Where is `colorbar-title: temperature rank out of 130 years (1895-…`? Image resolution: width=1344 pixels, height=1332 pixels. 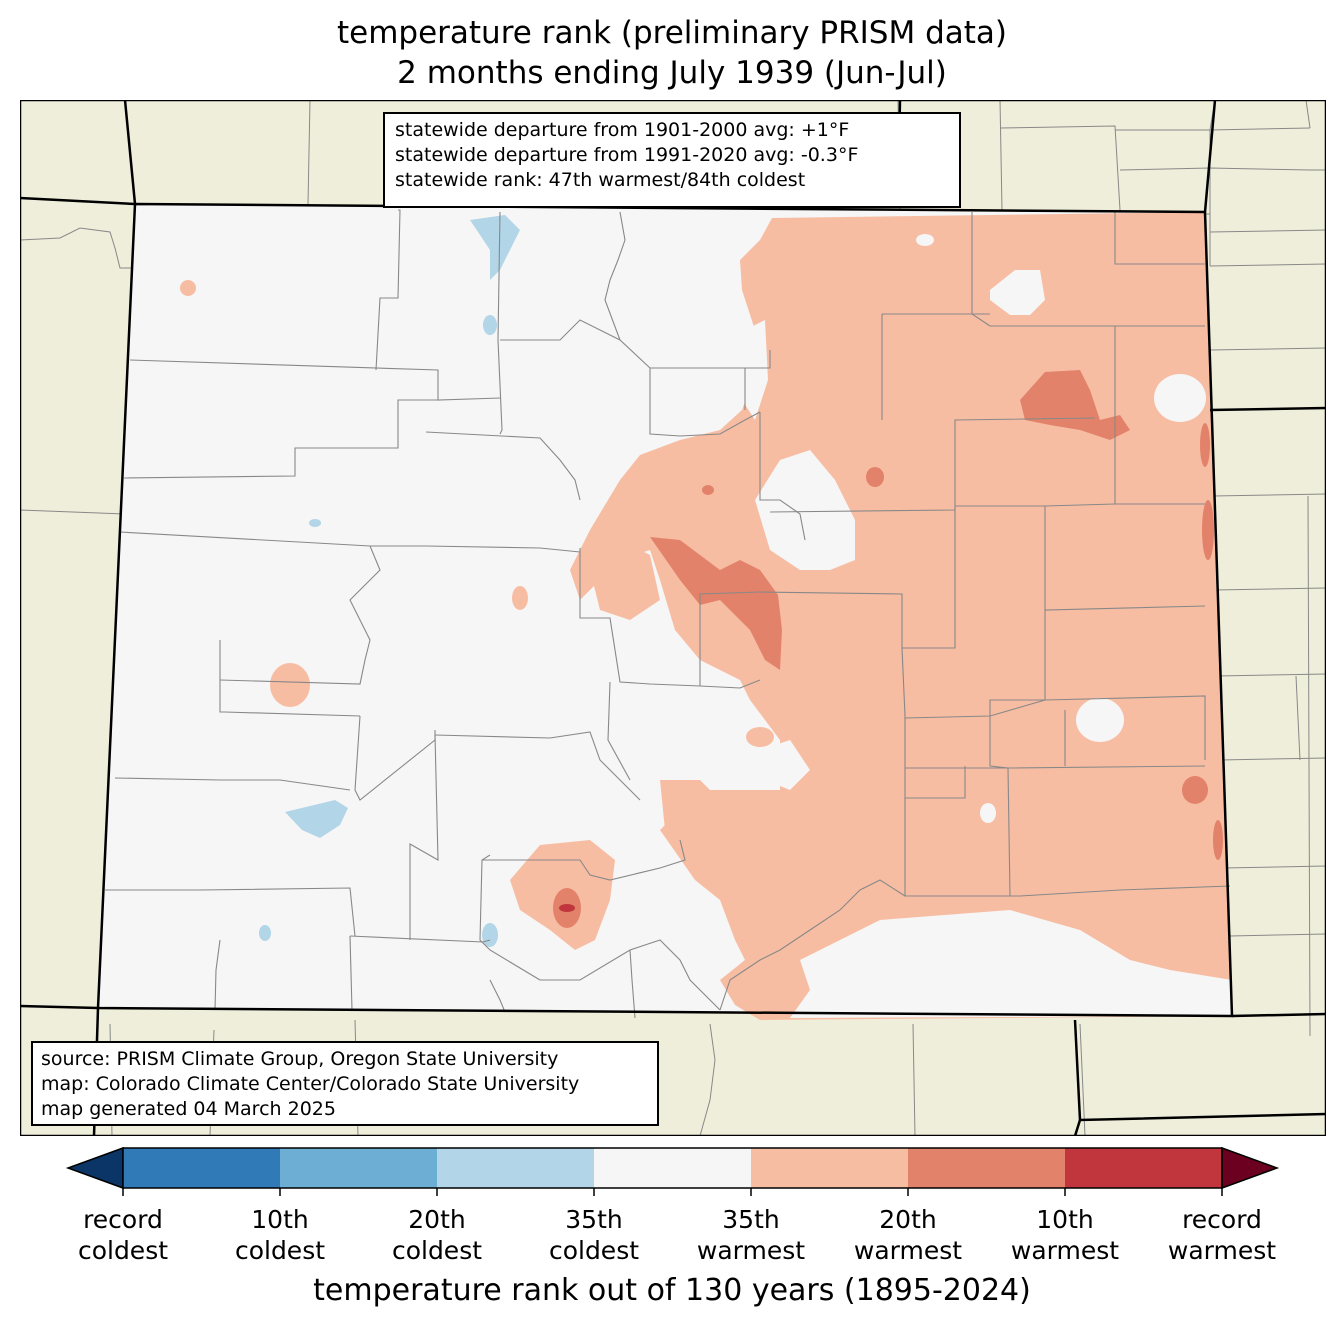 colorbar-title: temperature rank out of 130 years (1895-… is located at coordinates (672, 1290).